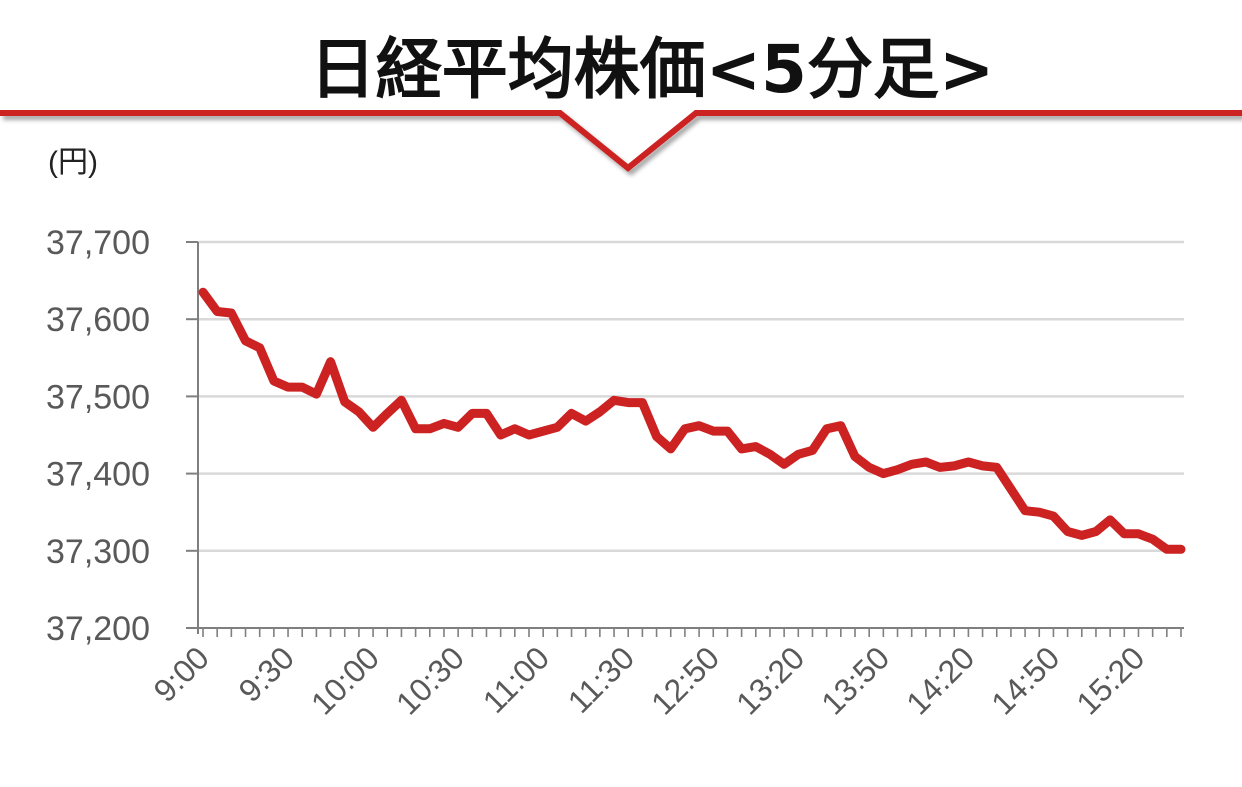  What do you see at coordinates (98, 397) in the screenshot?
I see `y-tick-label: 37,500` at bounding box center [98, 397].